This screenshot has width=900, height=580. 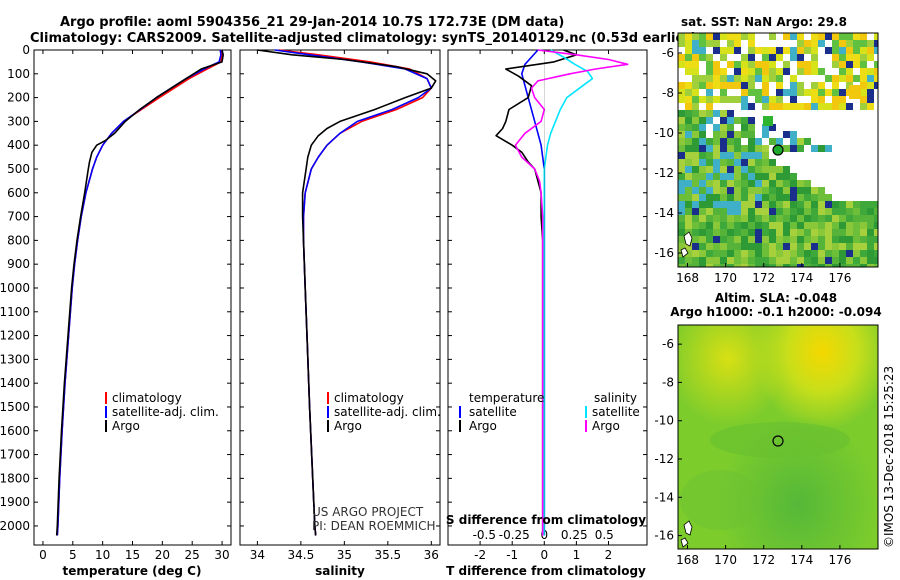 I want to click on legend-argo: Argo, so click(x=348, y=426).